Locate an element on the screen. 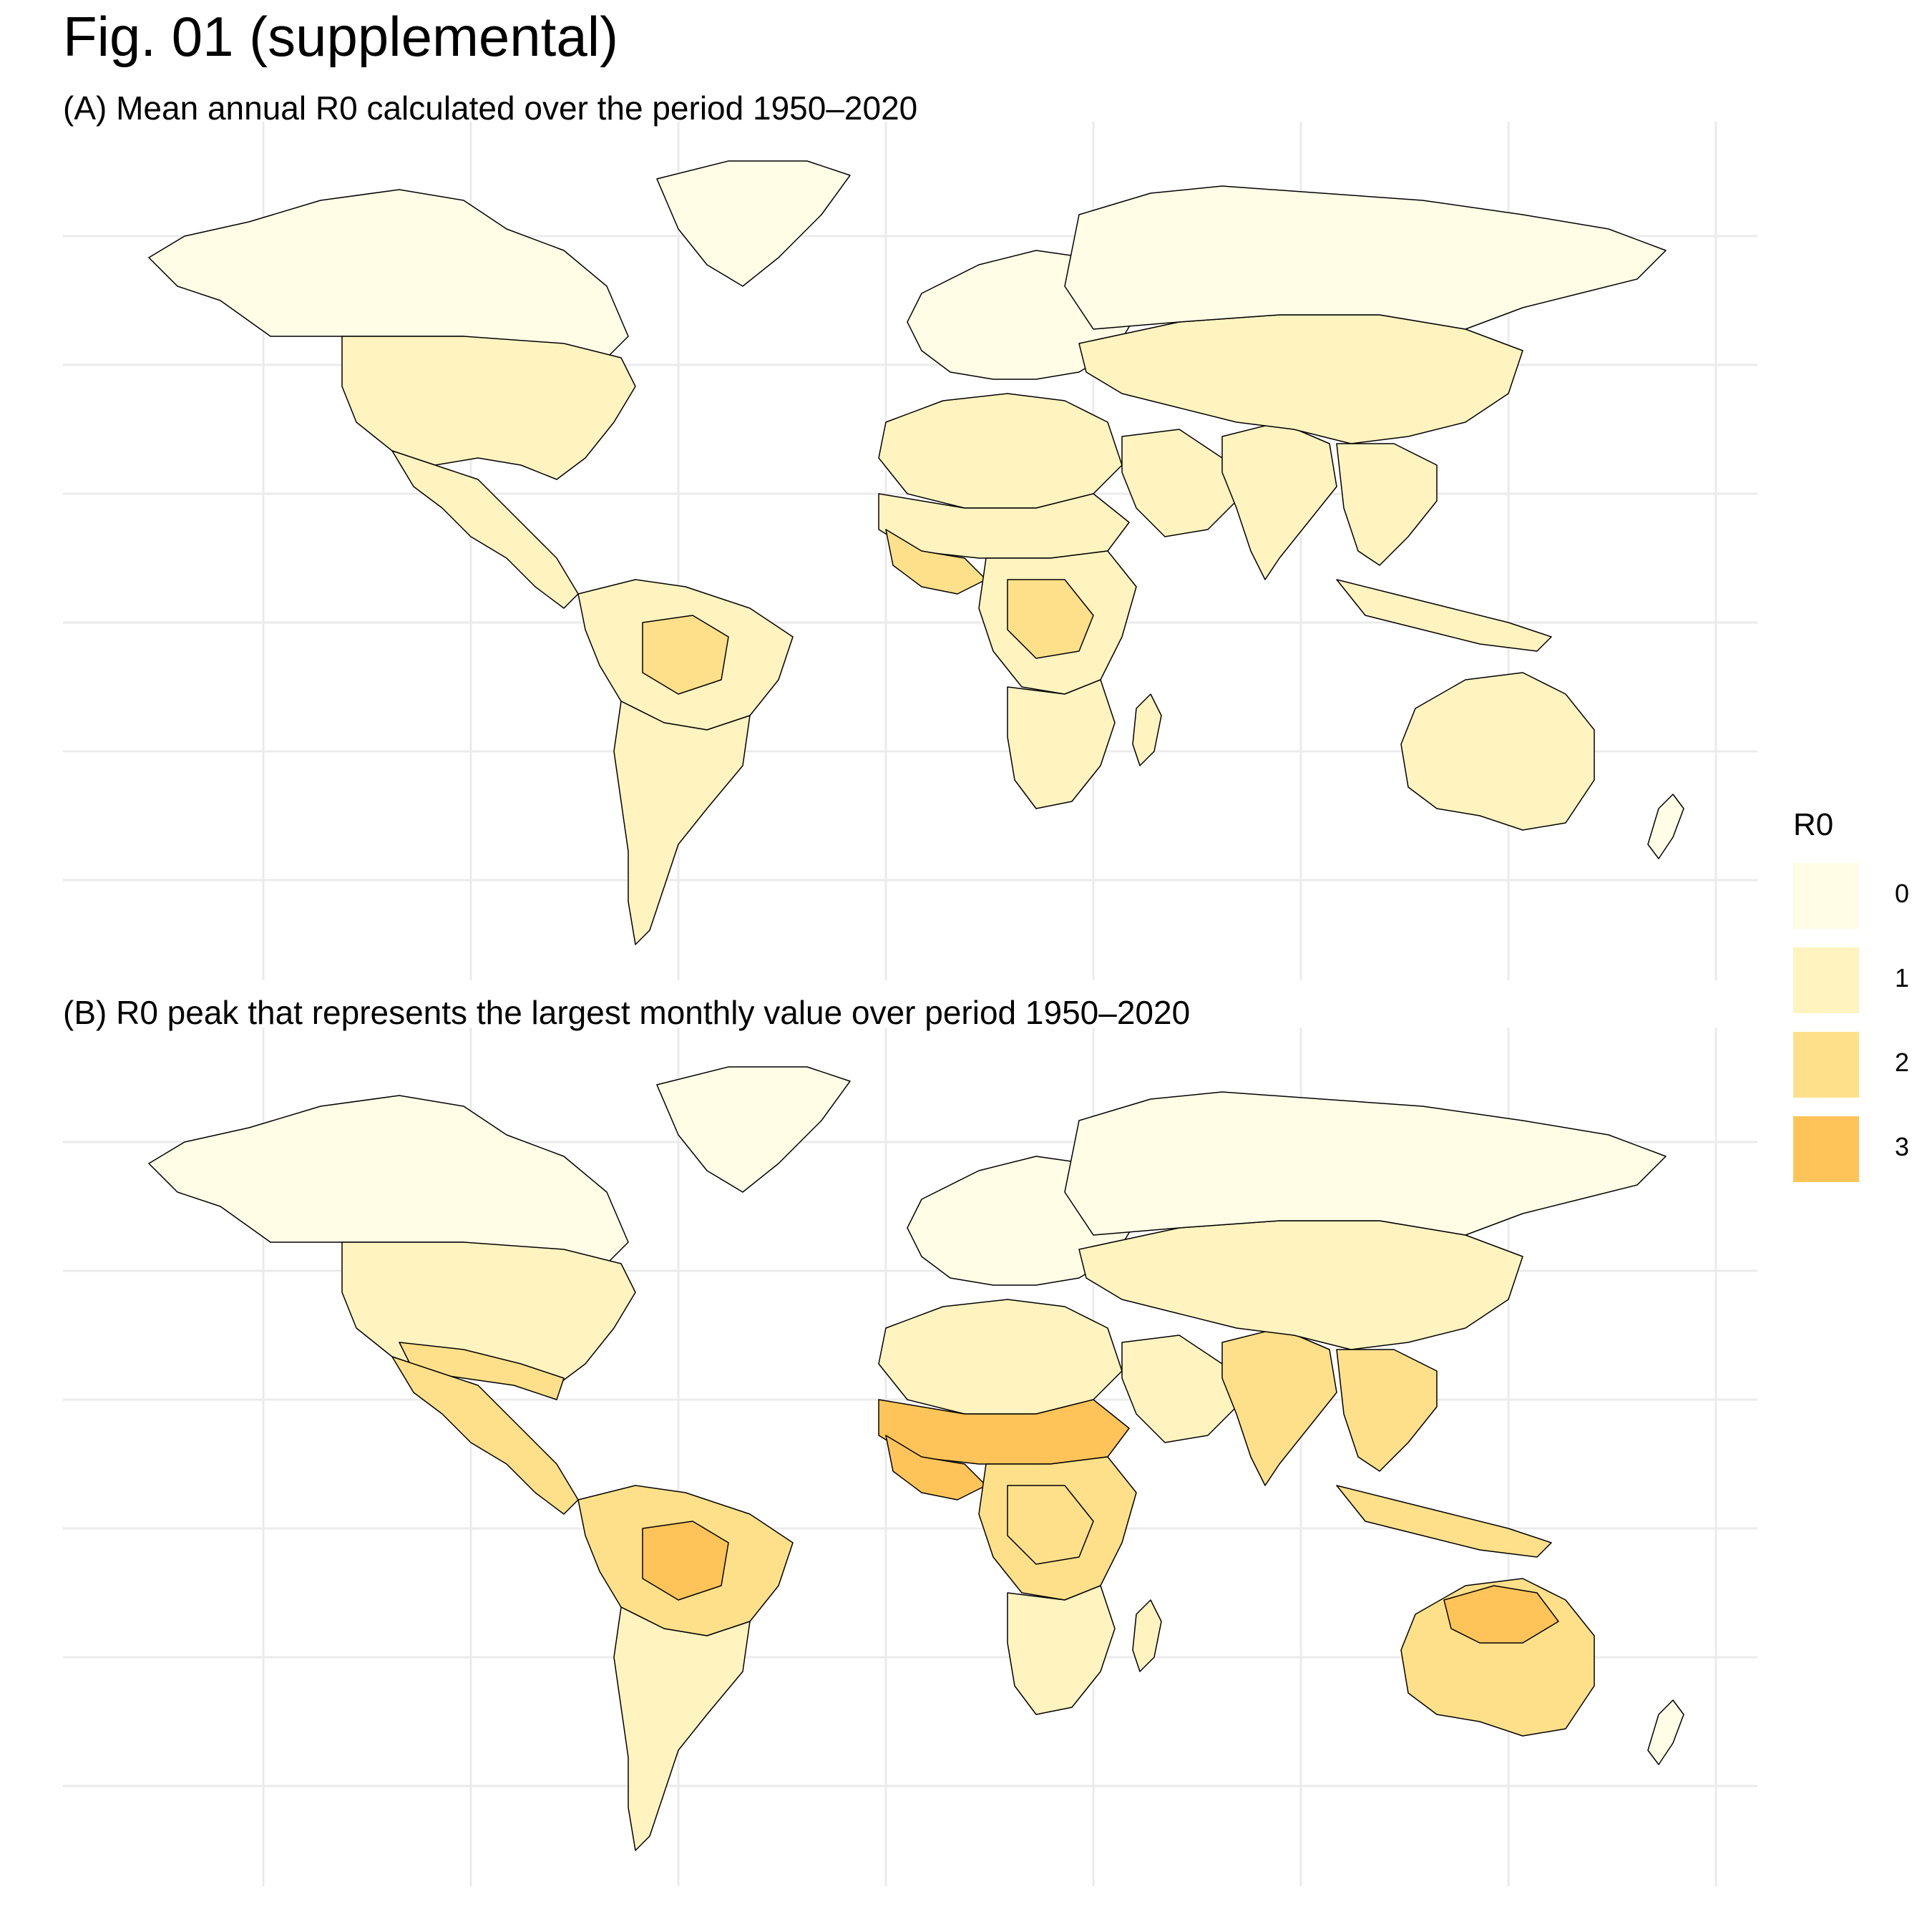  legend-label-3: 3 is located at coordinates (1902, 1146).